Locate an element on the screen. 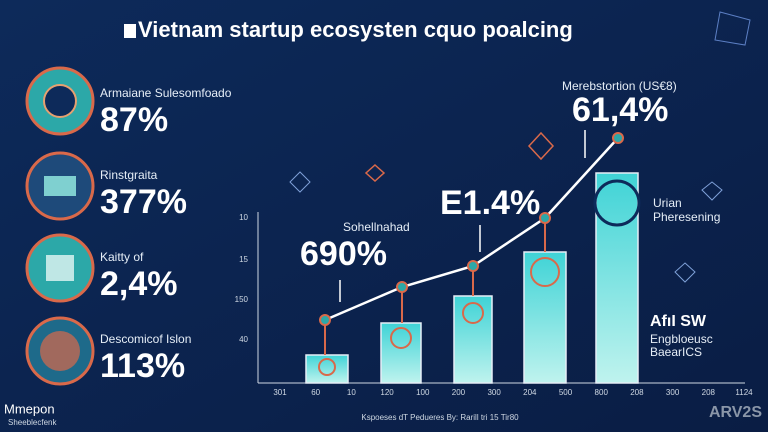  y-label: 150 is located at coordinates (242, 299).